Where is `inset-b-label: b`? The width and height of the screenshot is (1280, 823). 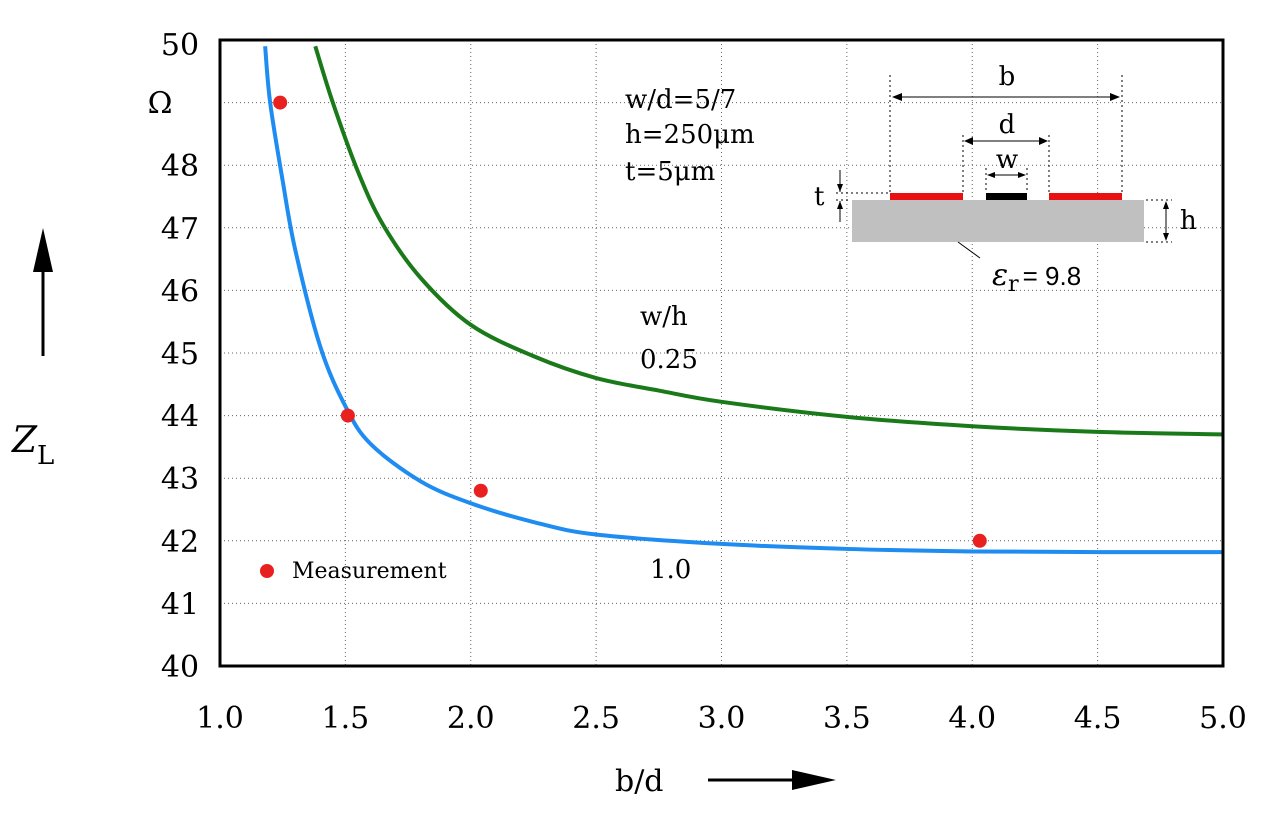
inset-b-label: b is located at coordinates (1007, 77).